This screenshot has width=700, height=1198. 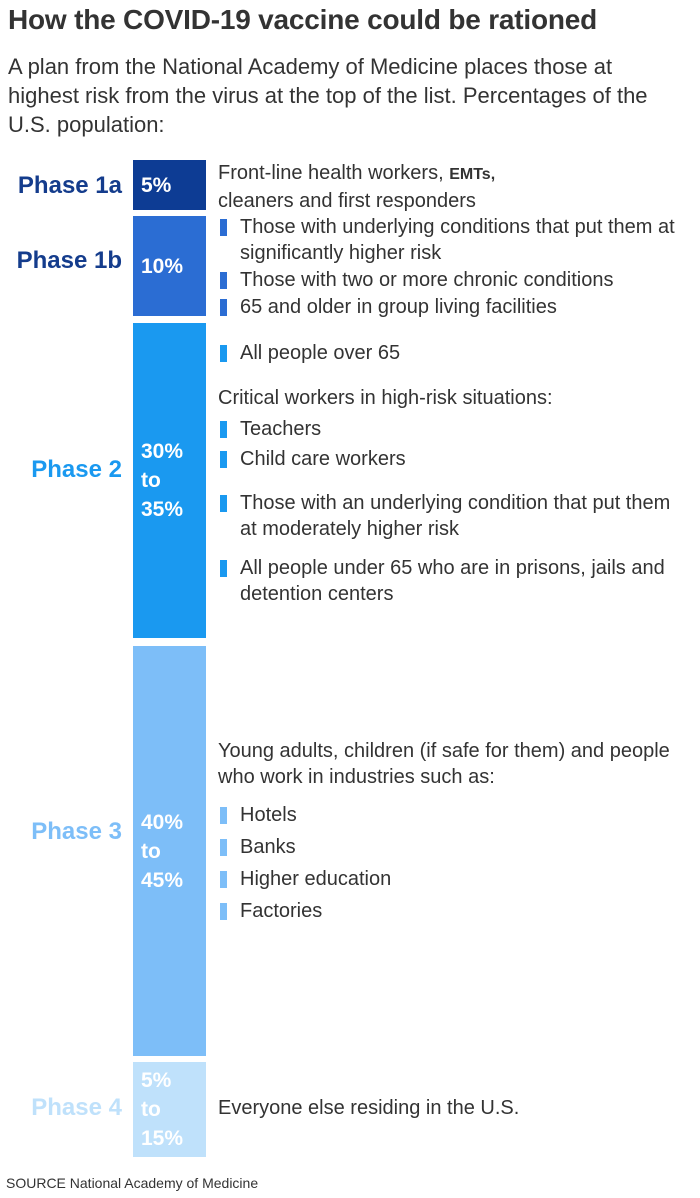 What do you see at coordinates (156, 185) in the screenshot?
I see `bar-value-label: 5%` at bounding box center [156, 185].